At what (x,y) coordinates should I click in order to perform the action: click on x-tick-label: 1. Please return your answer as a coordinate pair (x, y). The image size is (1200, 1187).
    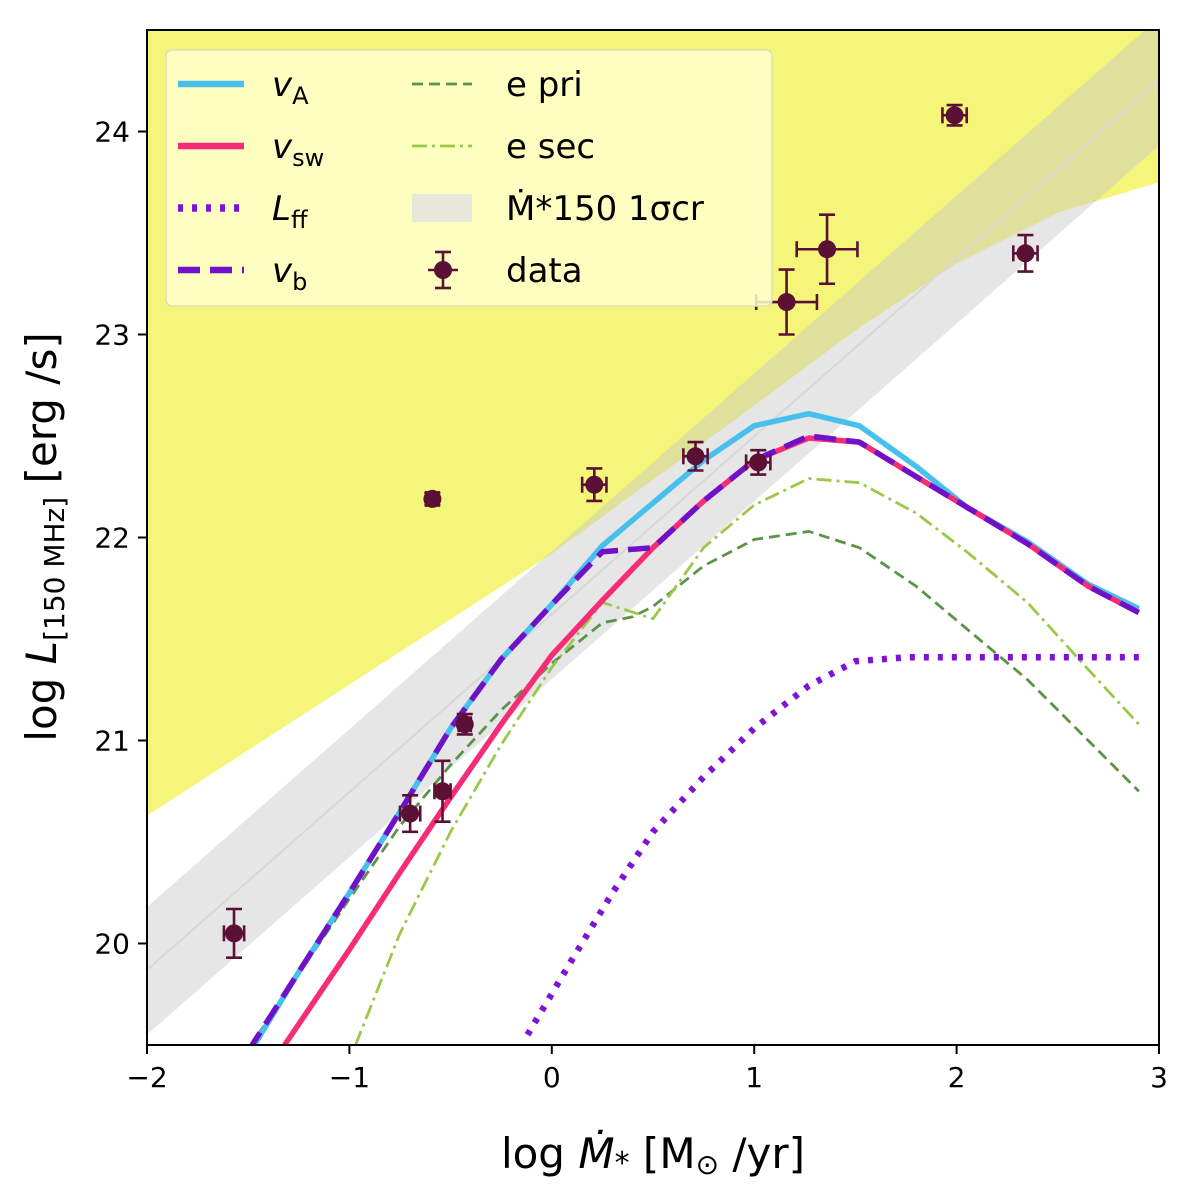
    Looking at the image, I should click on (754, 1077).